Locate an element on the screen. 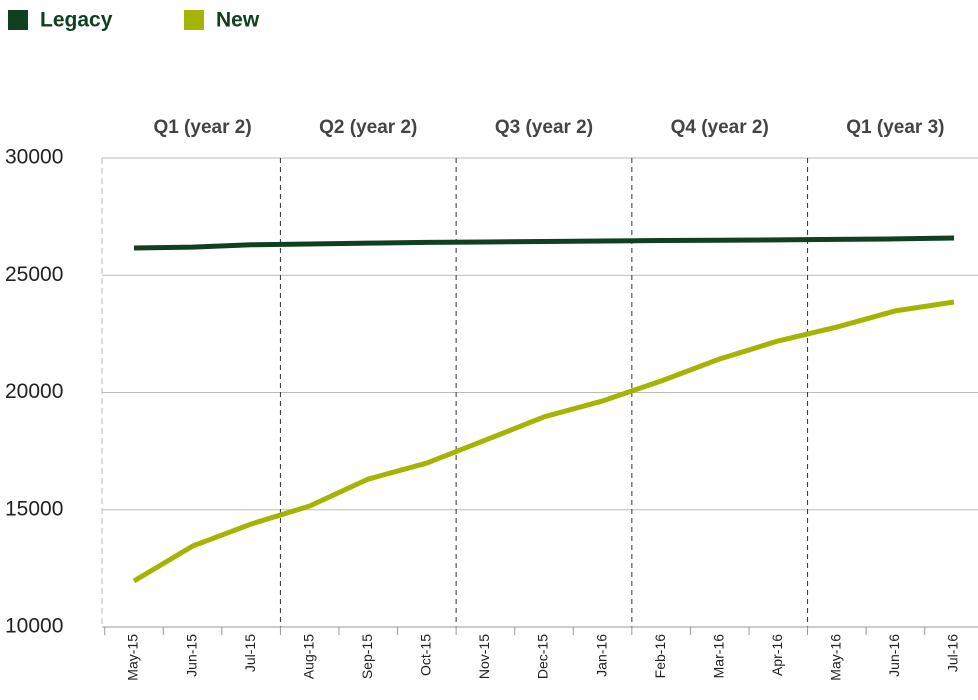  x-tick-label: May-16 is located at coordinates (836, 657).